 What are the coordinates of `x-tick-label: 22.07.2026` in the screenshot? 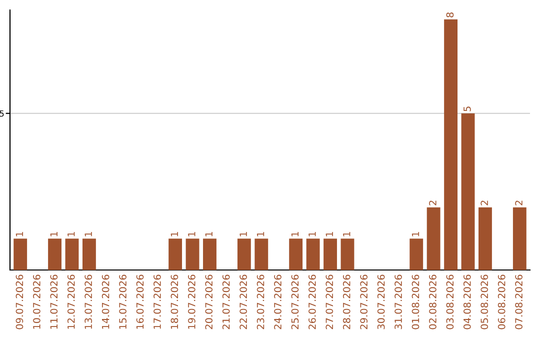 It's located at (243, 302).